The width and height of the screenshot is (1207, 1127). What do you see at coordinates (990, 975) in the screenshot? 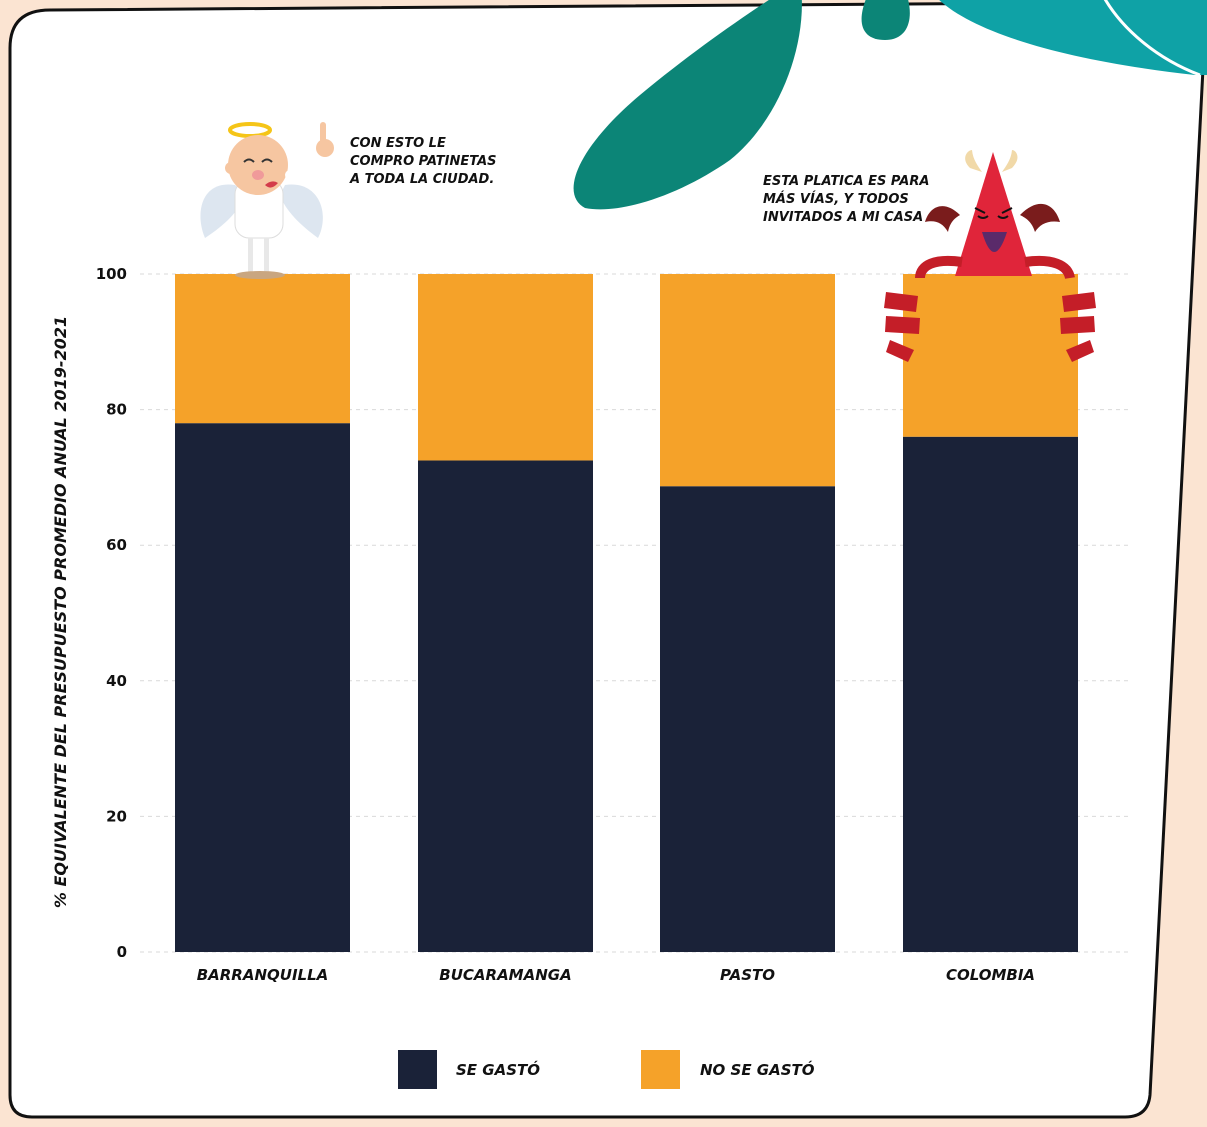
I see `x-tick-label: COLOMBIA` at bounding box center [990, 975].